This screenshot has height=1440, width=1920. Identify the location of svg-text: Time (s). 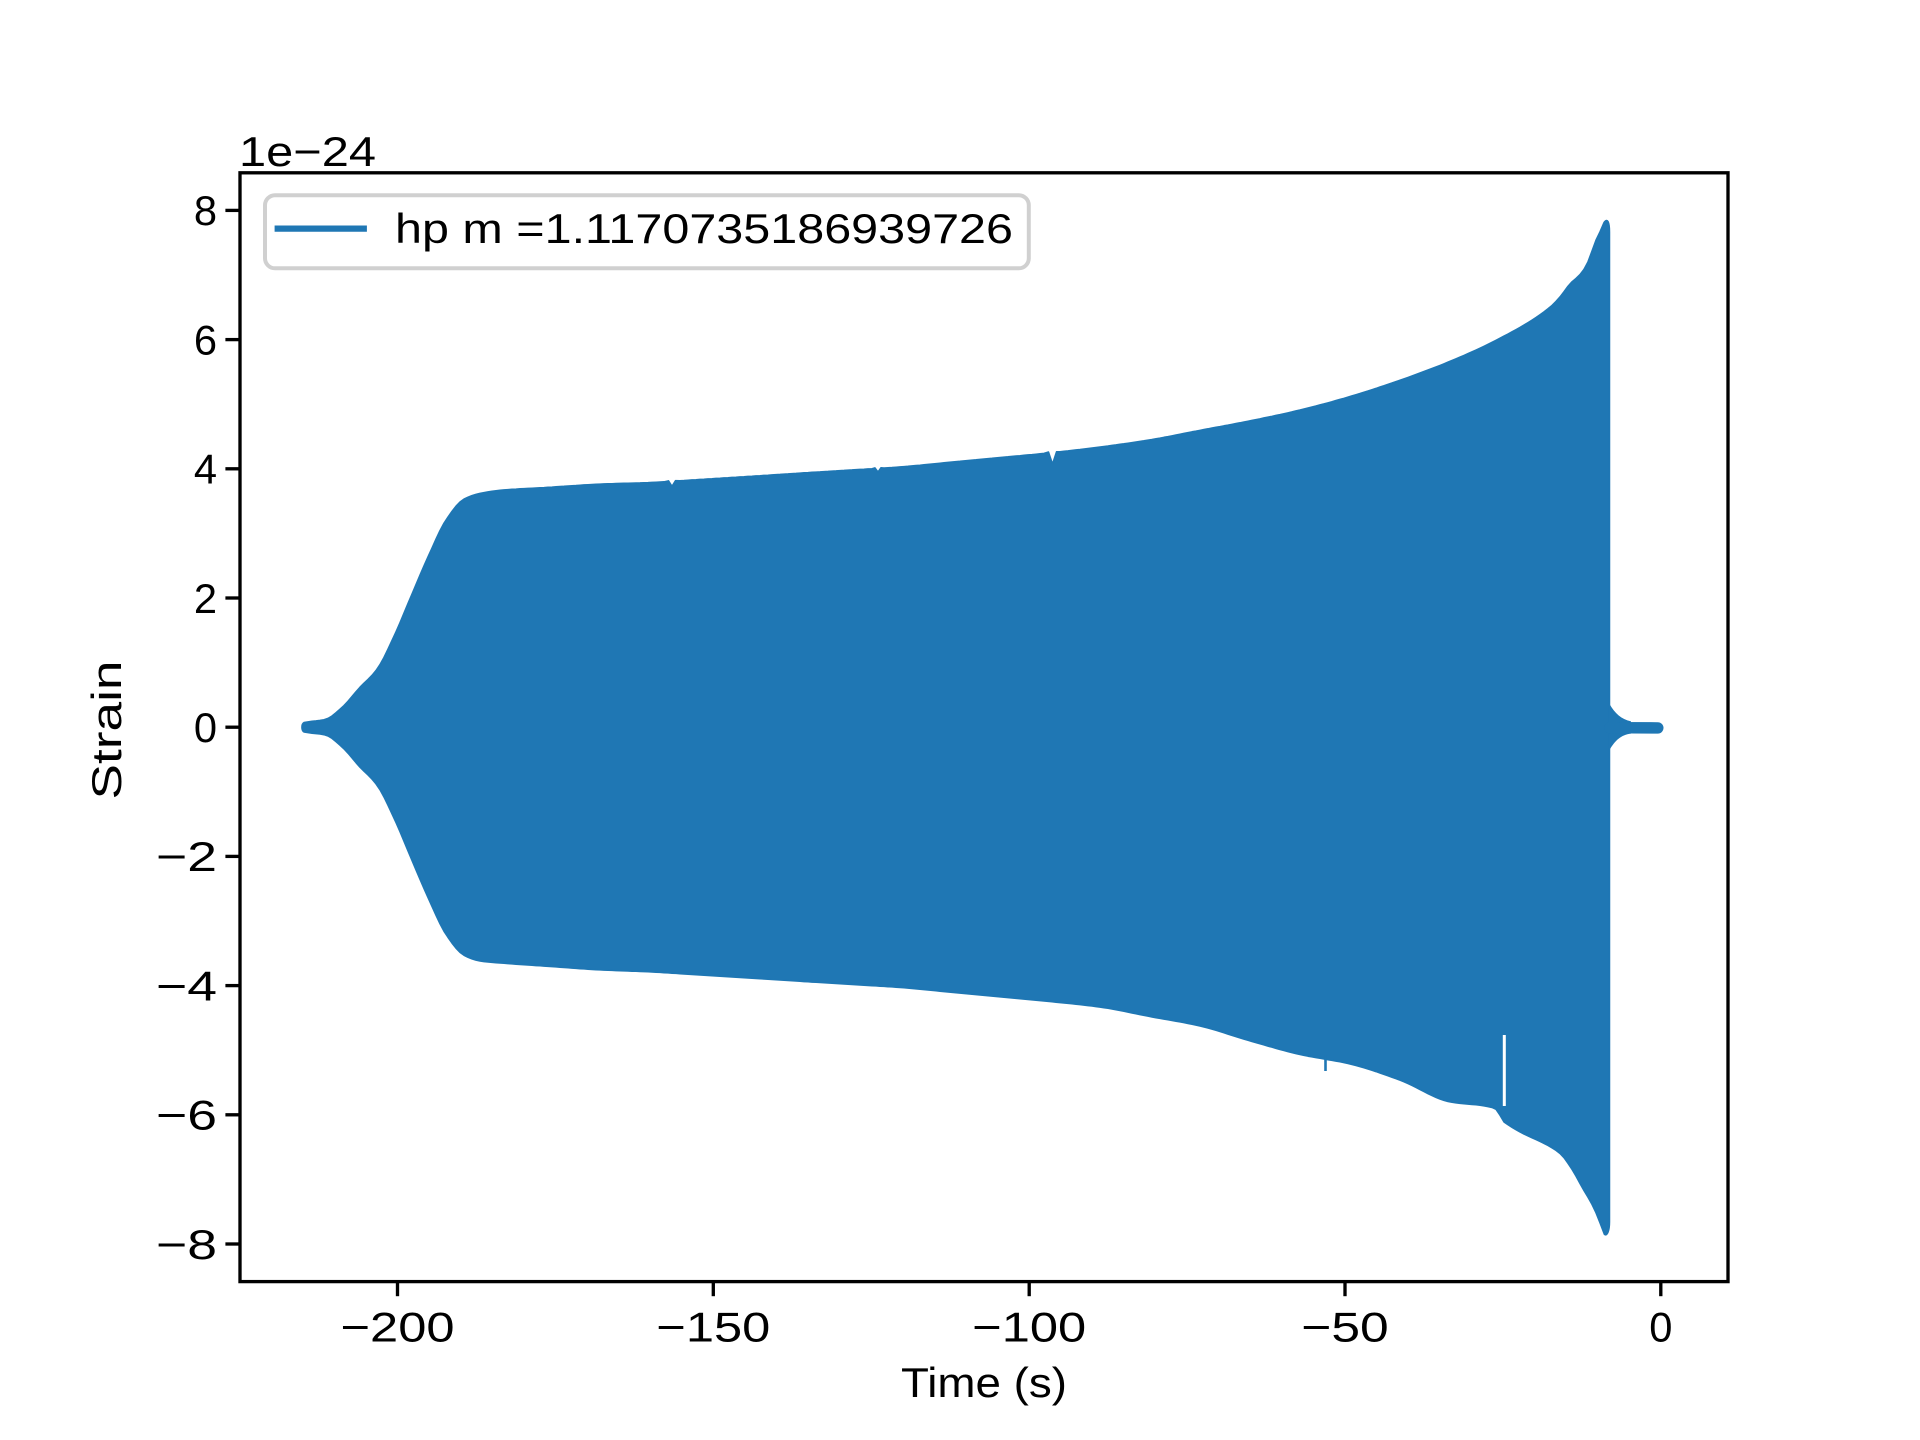
(984, 1382).